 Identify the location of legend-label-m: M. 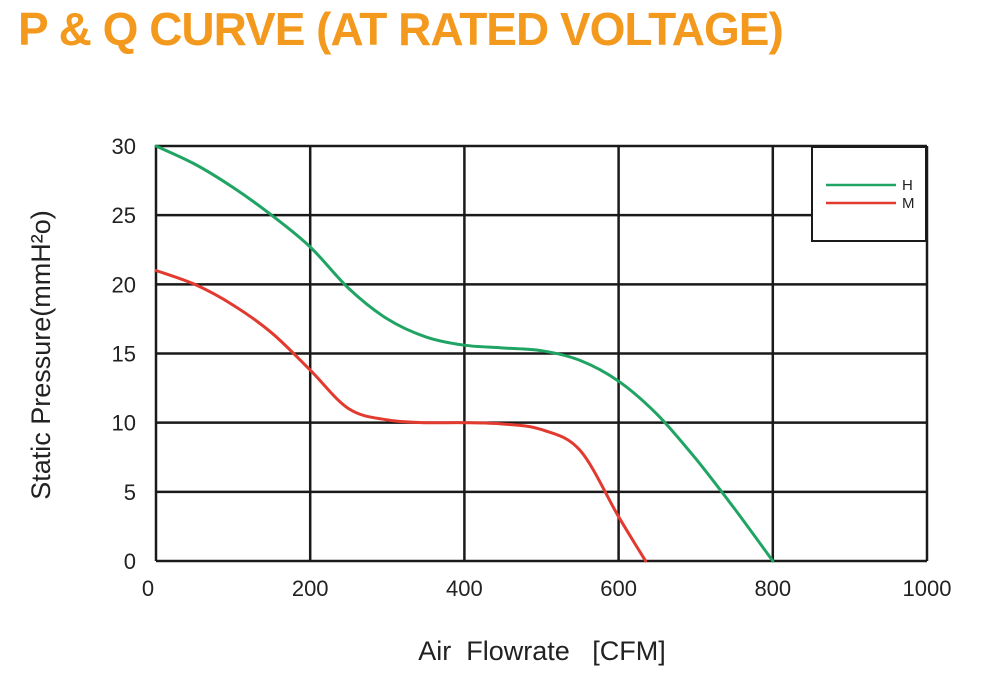
(908, 203).